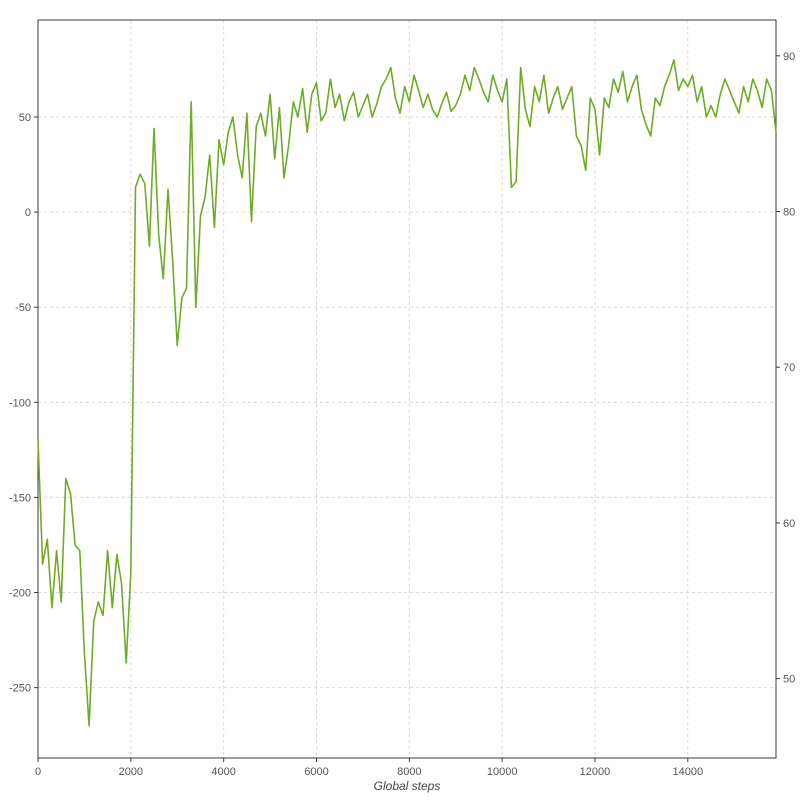 This screenshot has height=800, width=800. I want to click on x-tick-label: 2000, so click(131, 772).